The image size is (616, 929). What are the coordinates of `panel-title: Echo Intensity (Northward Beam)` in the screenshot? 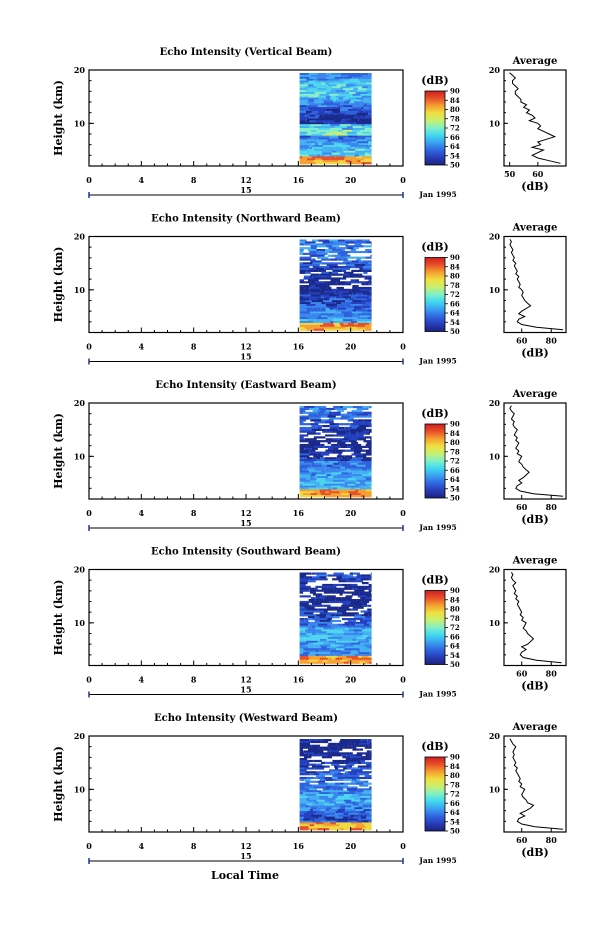 It's located at (246, 219).